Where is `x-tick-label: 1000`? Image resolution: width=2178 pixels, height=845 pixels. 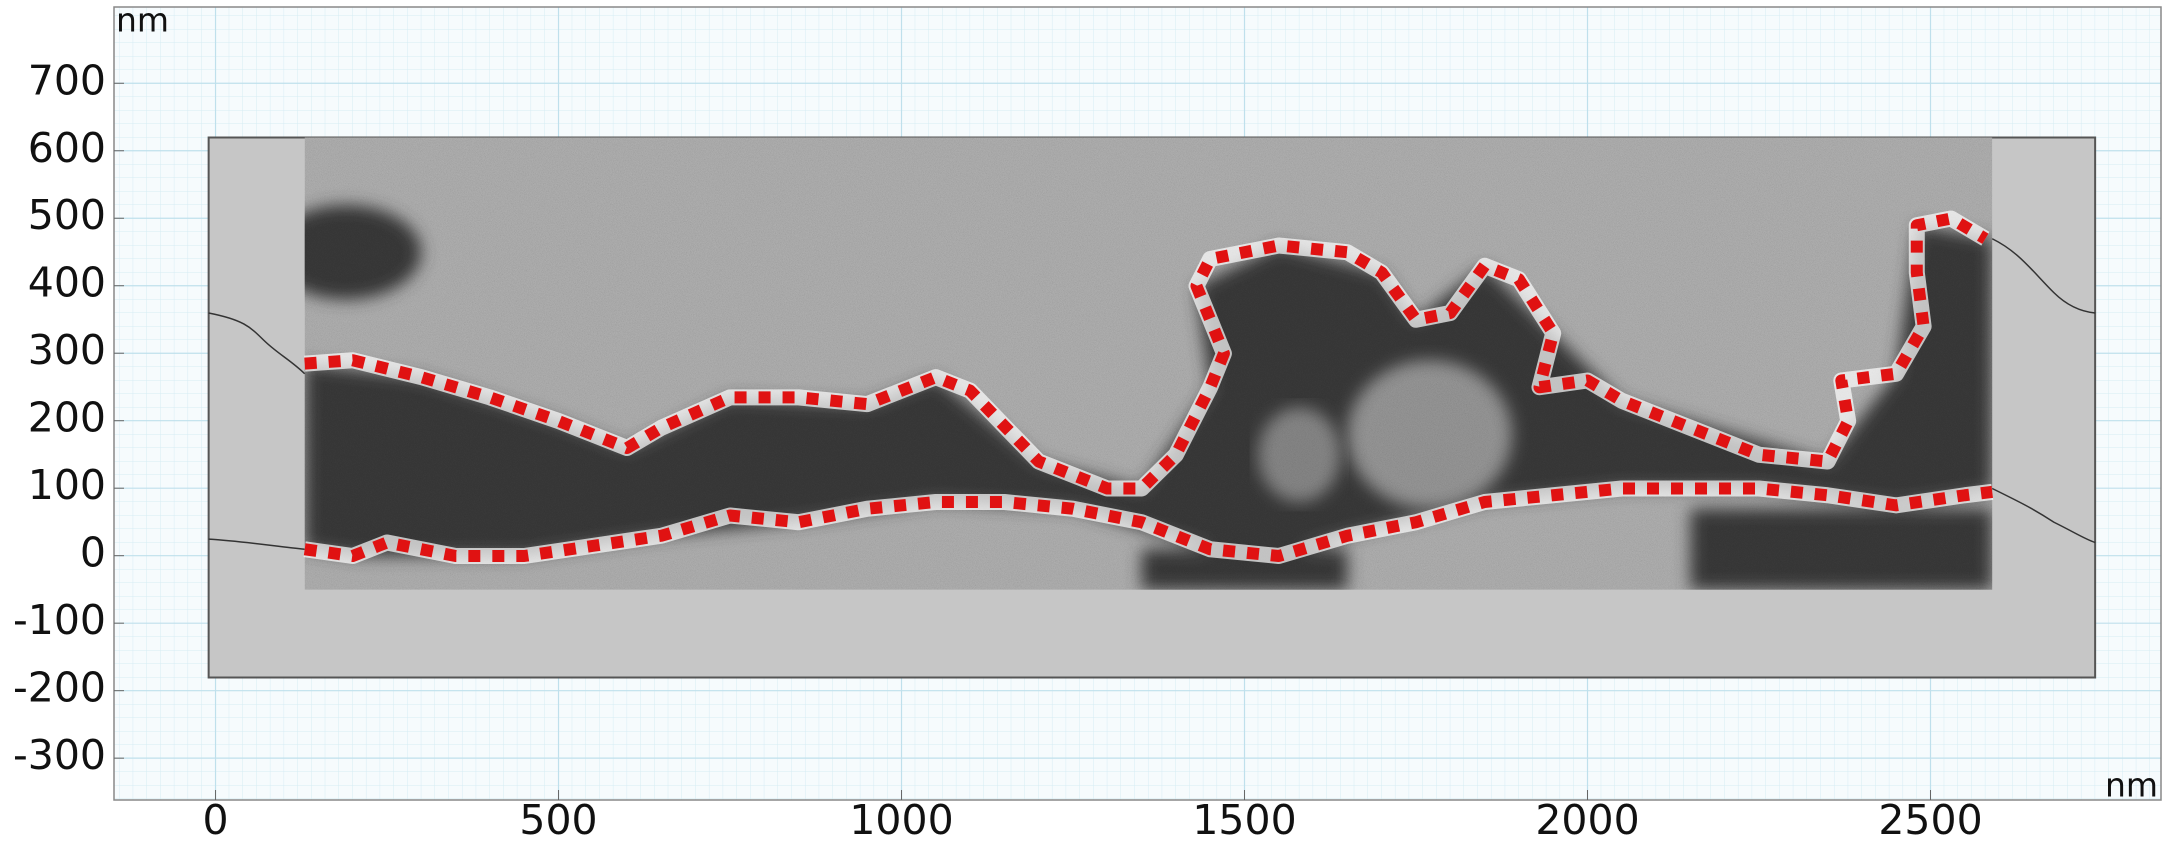
x-tick-label: 1000 is located at coordinates (901, 820).